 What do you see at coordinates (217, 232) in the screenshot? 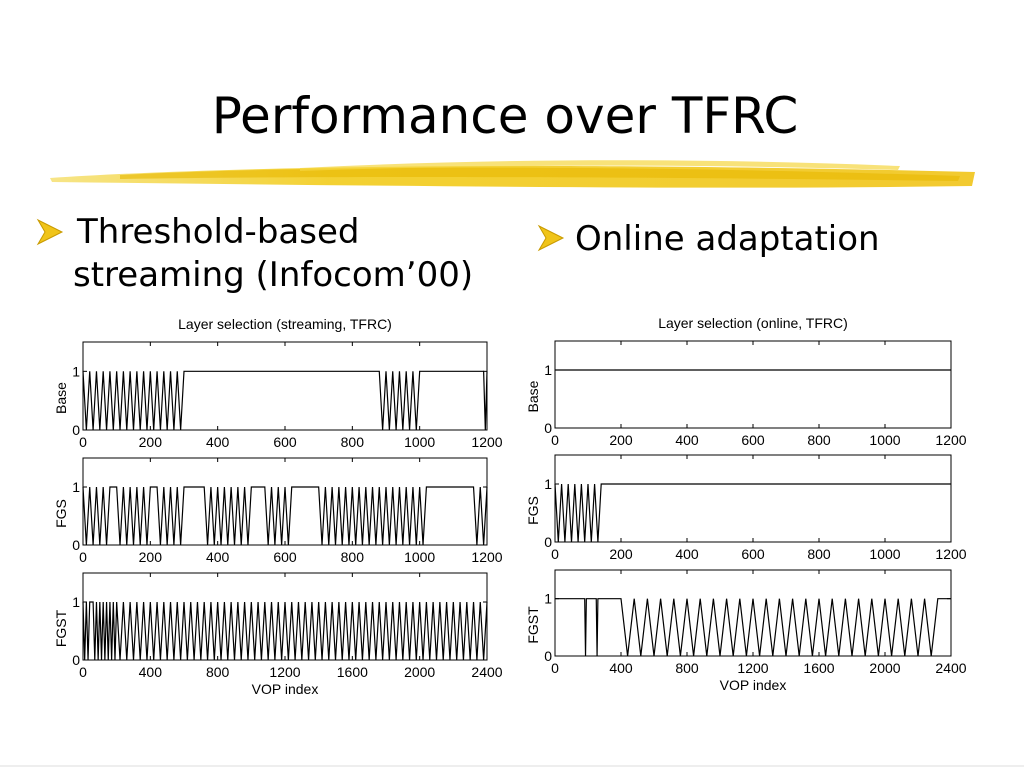
I see `bullet-text: Threshold-based` at bounding box center [217, 232].